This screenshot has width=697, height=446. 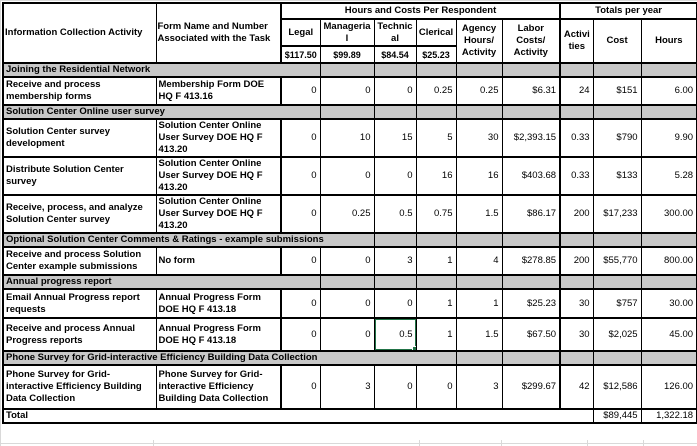 I want to click on header-cost: Cost, so click(x=617, y=41).